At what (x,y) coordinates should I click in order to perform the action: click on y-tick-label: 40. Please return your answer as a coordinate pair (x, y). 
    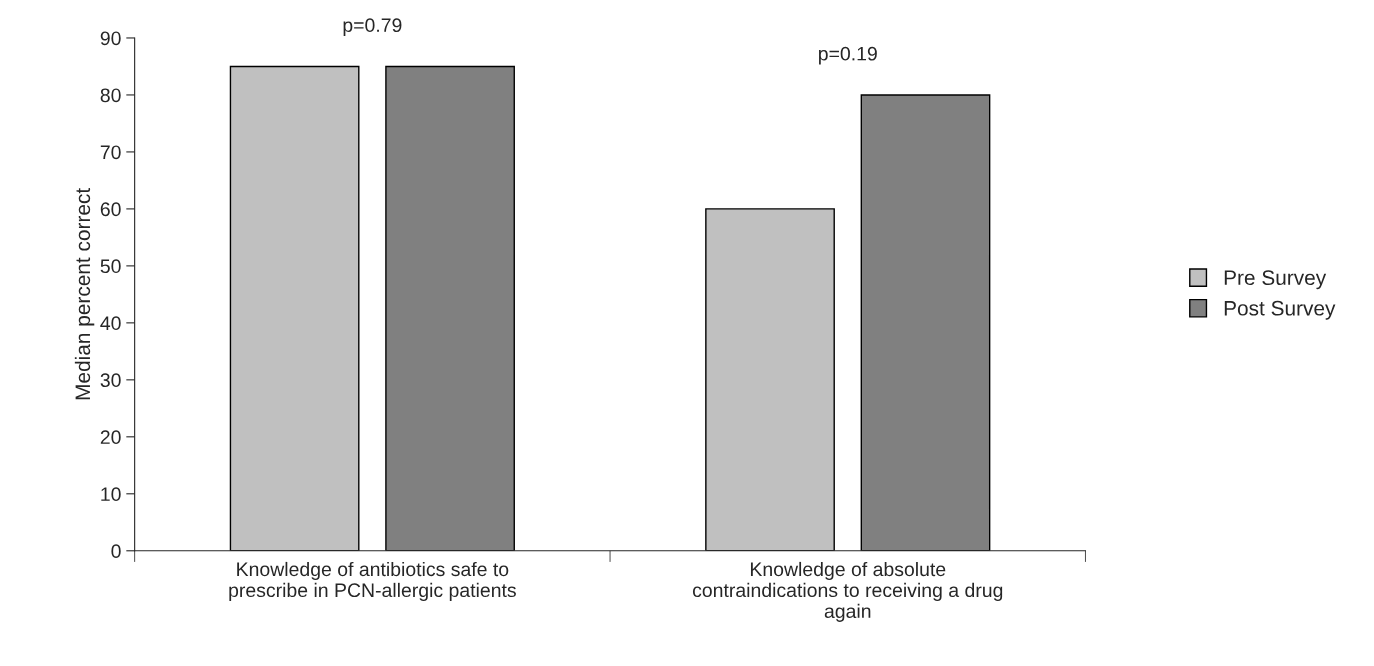
    Looking at the image, I should click on (110, 323).